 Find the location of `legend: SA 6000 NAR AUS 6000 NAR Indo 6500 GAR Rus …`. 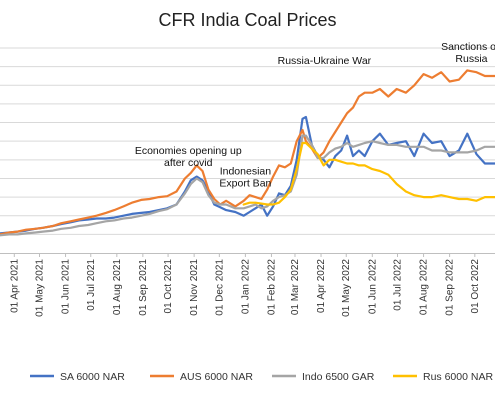

legend: SA 6000 NAR AUS 6000 NAR Indo 6500 GAR Rus … is located at coordinates (261, 377).